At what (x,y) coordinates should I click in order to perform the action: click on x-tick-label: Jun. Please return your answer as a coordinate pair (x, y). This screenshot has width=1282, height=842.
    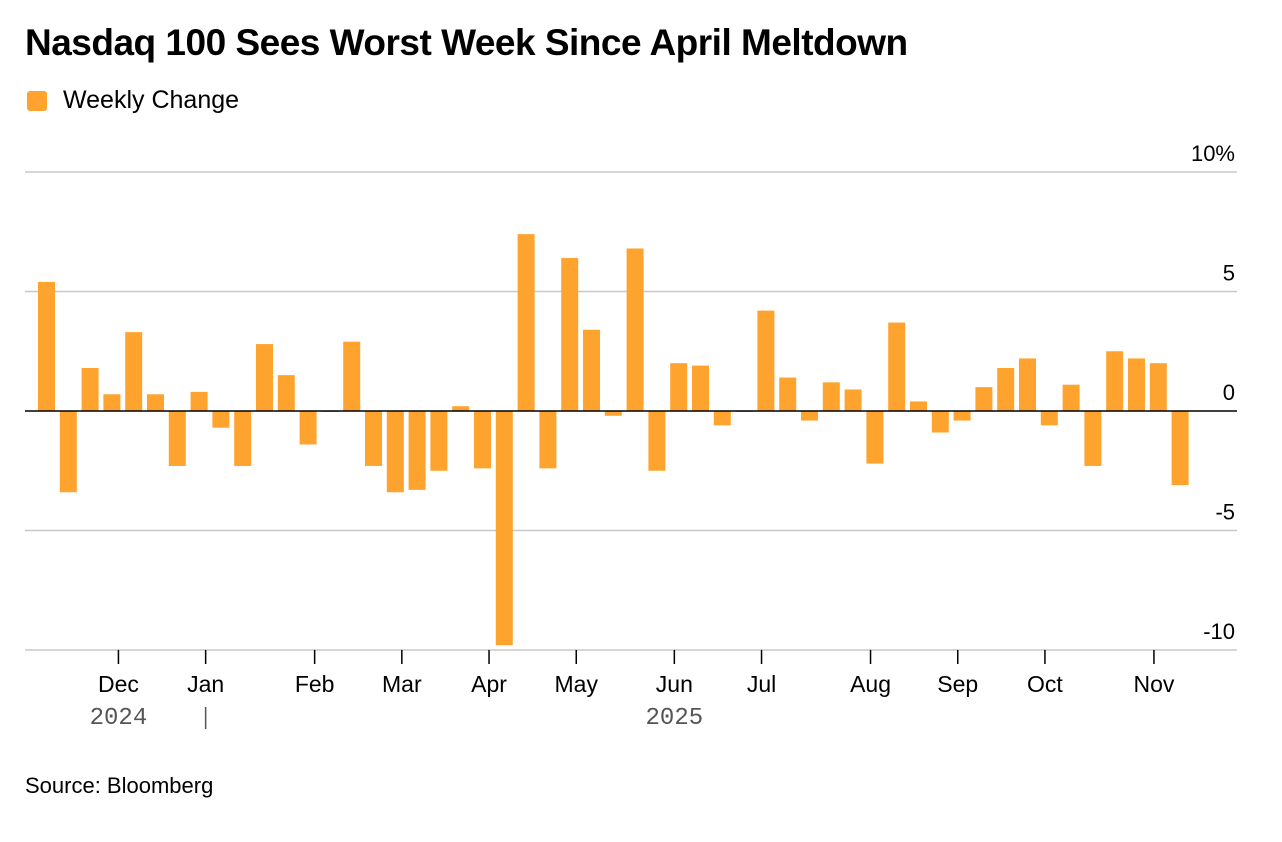
    Looking at the image, I should click on (674, 684).